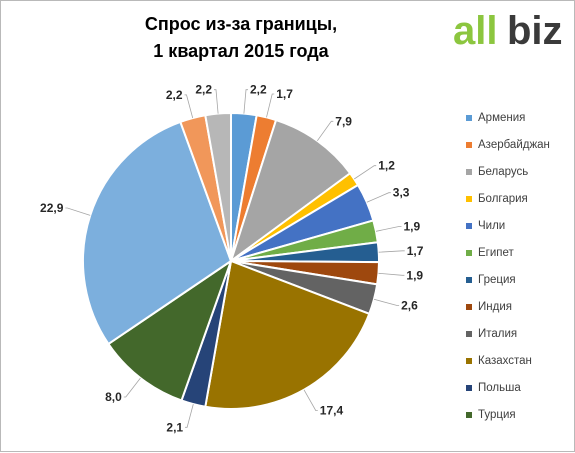 The height and width of the screenshot is (453, 575). I want to click on legend-label: Польша, so click(499, 387).